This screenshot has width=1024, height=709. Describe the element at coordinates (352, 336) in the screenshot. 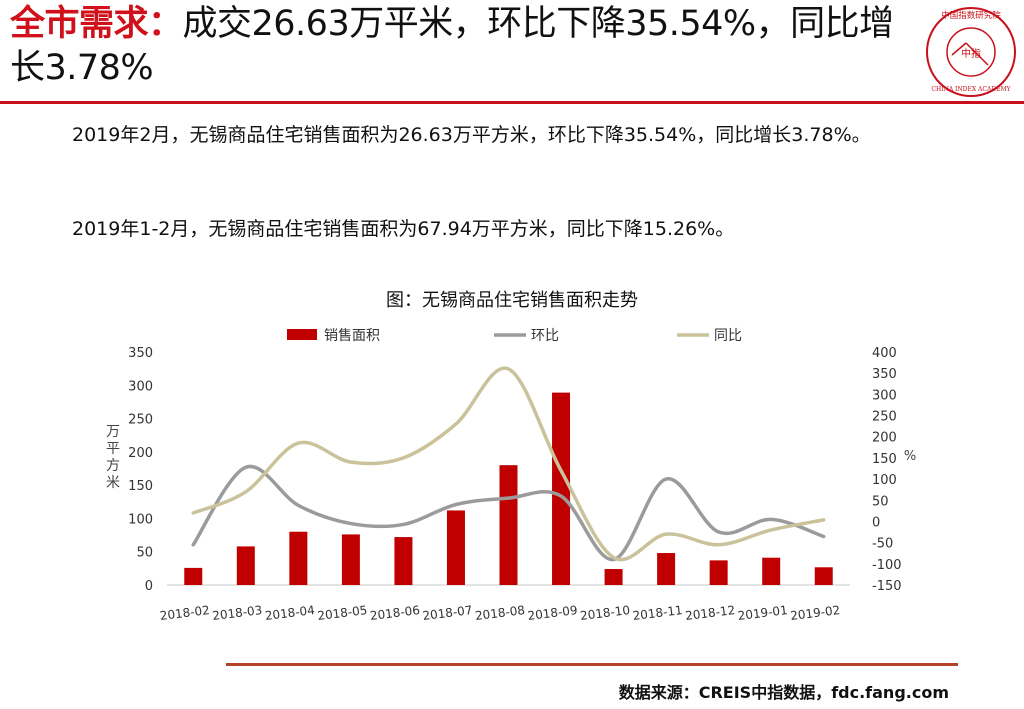

I see `legend-label: 销售面积` at that location.